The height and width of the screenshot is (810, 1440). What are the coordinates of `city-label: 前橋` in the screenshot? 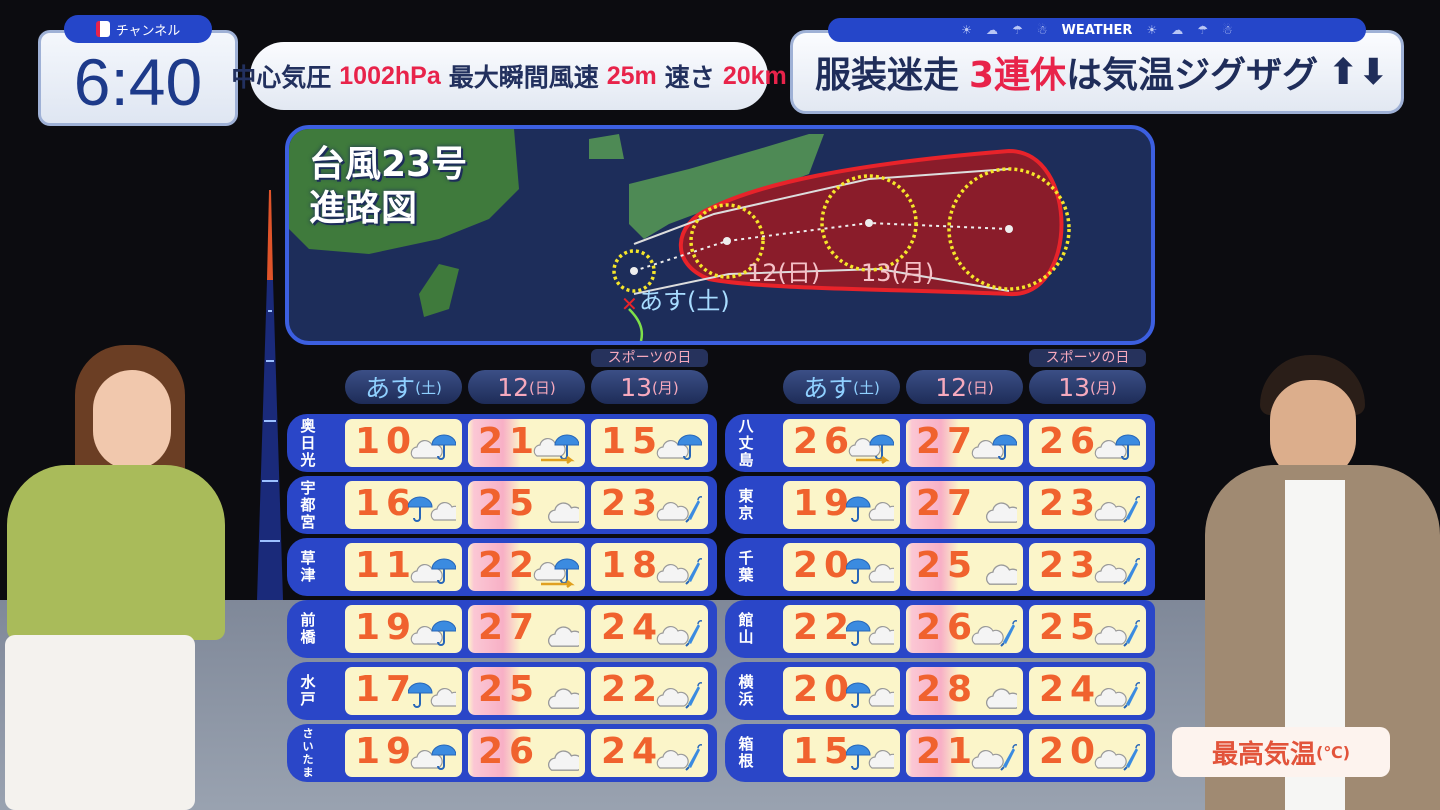 It's located at (308, 629).